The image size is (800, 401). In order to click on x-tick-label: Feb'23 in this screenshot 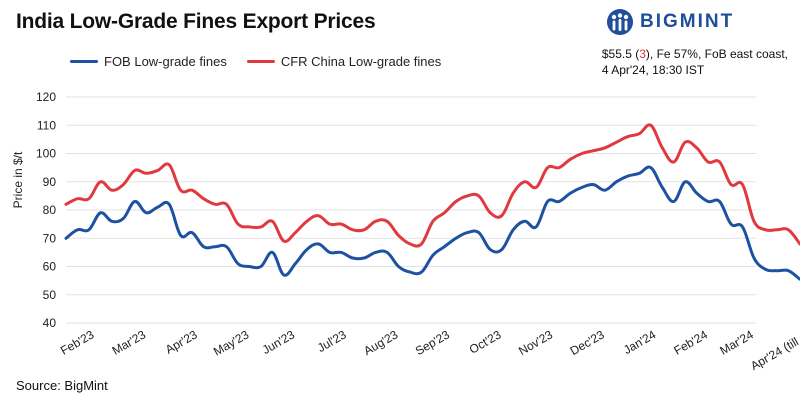, I will do `click(77, 342)`.